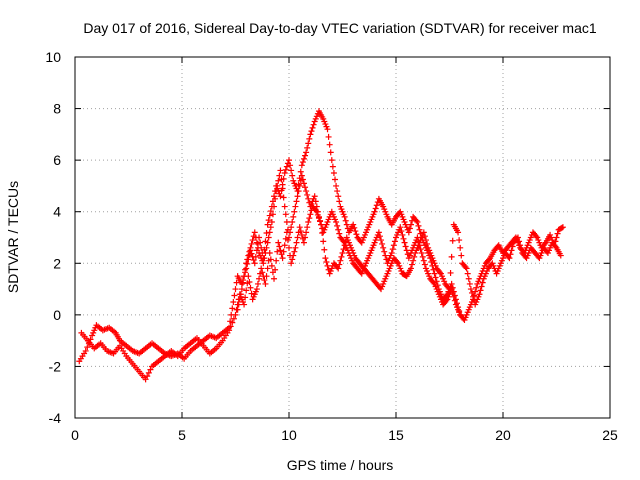 The height and width of the screenshot is (480, 640). I want to click on y-tick-label: 4, so click(57, 212).